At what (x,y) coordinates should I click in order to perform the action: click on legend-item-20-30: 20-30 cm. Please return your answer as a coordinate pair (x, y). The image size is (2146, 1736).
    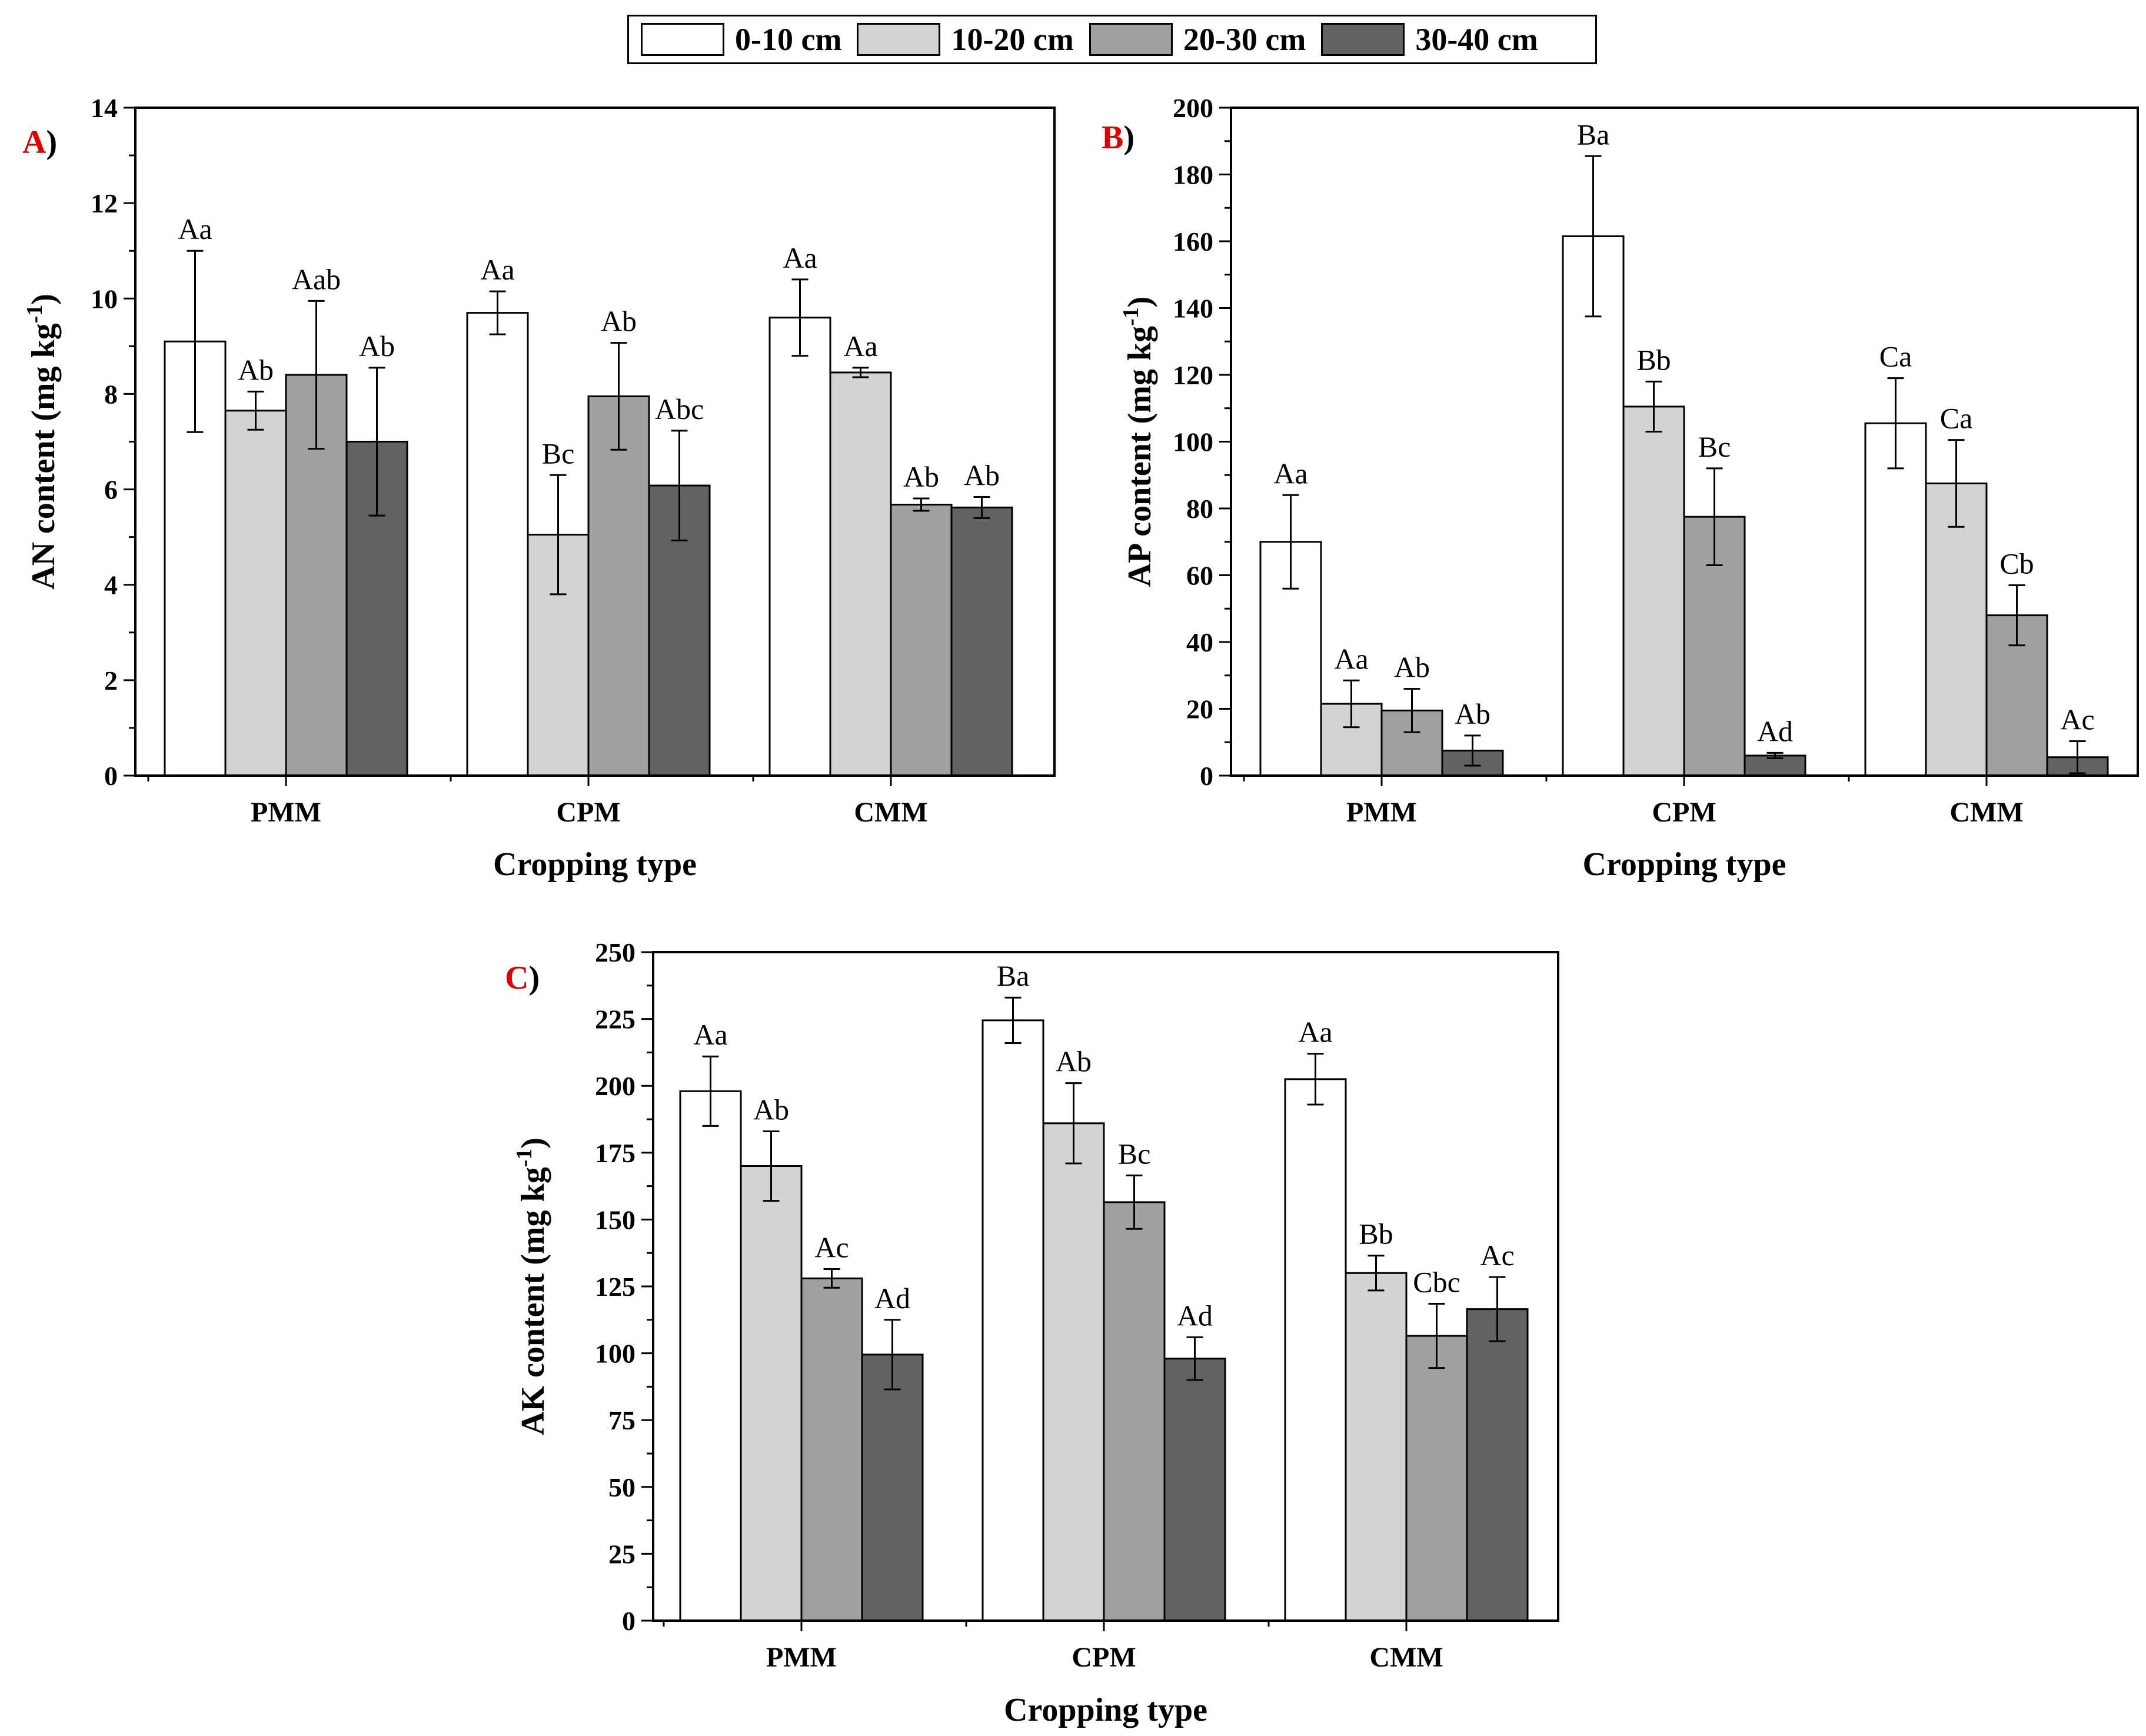
    Looking at the image, I should click on (1198, 39).